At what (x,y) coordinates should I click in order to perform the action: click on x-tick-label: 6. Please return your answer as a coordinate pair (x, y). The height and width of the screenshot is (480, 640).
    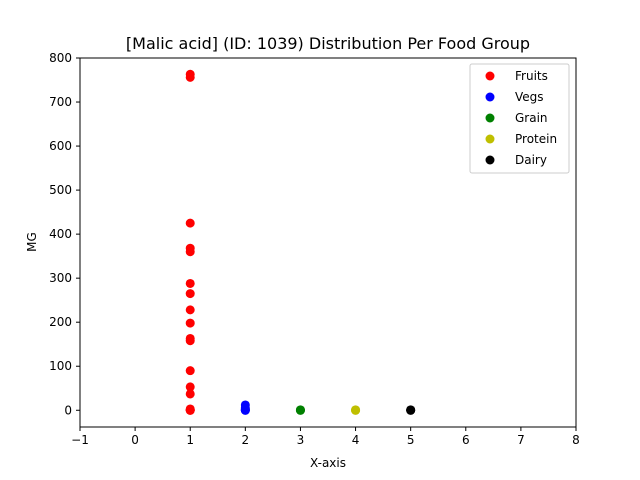
    Looking at the image, I should click on (466, 440).